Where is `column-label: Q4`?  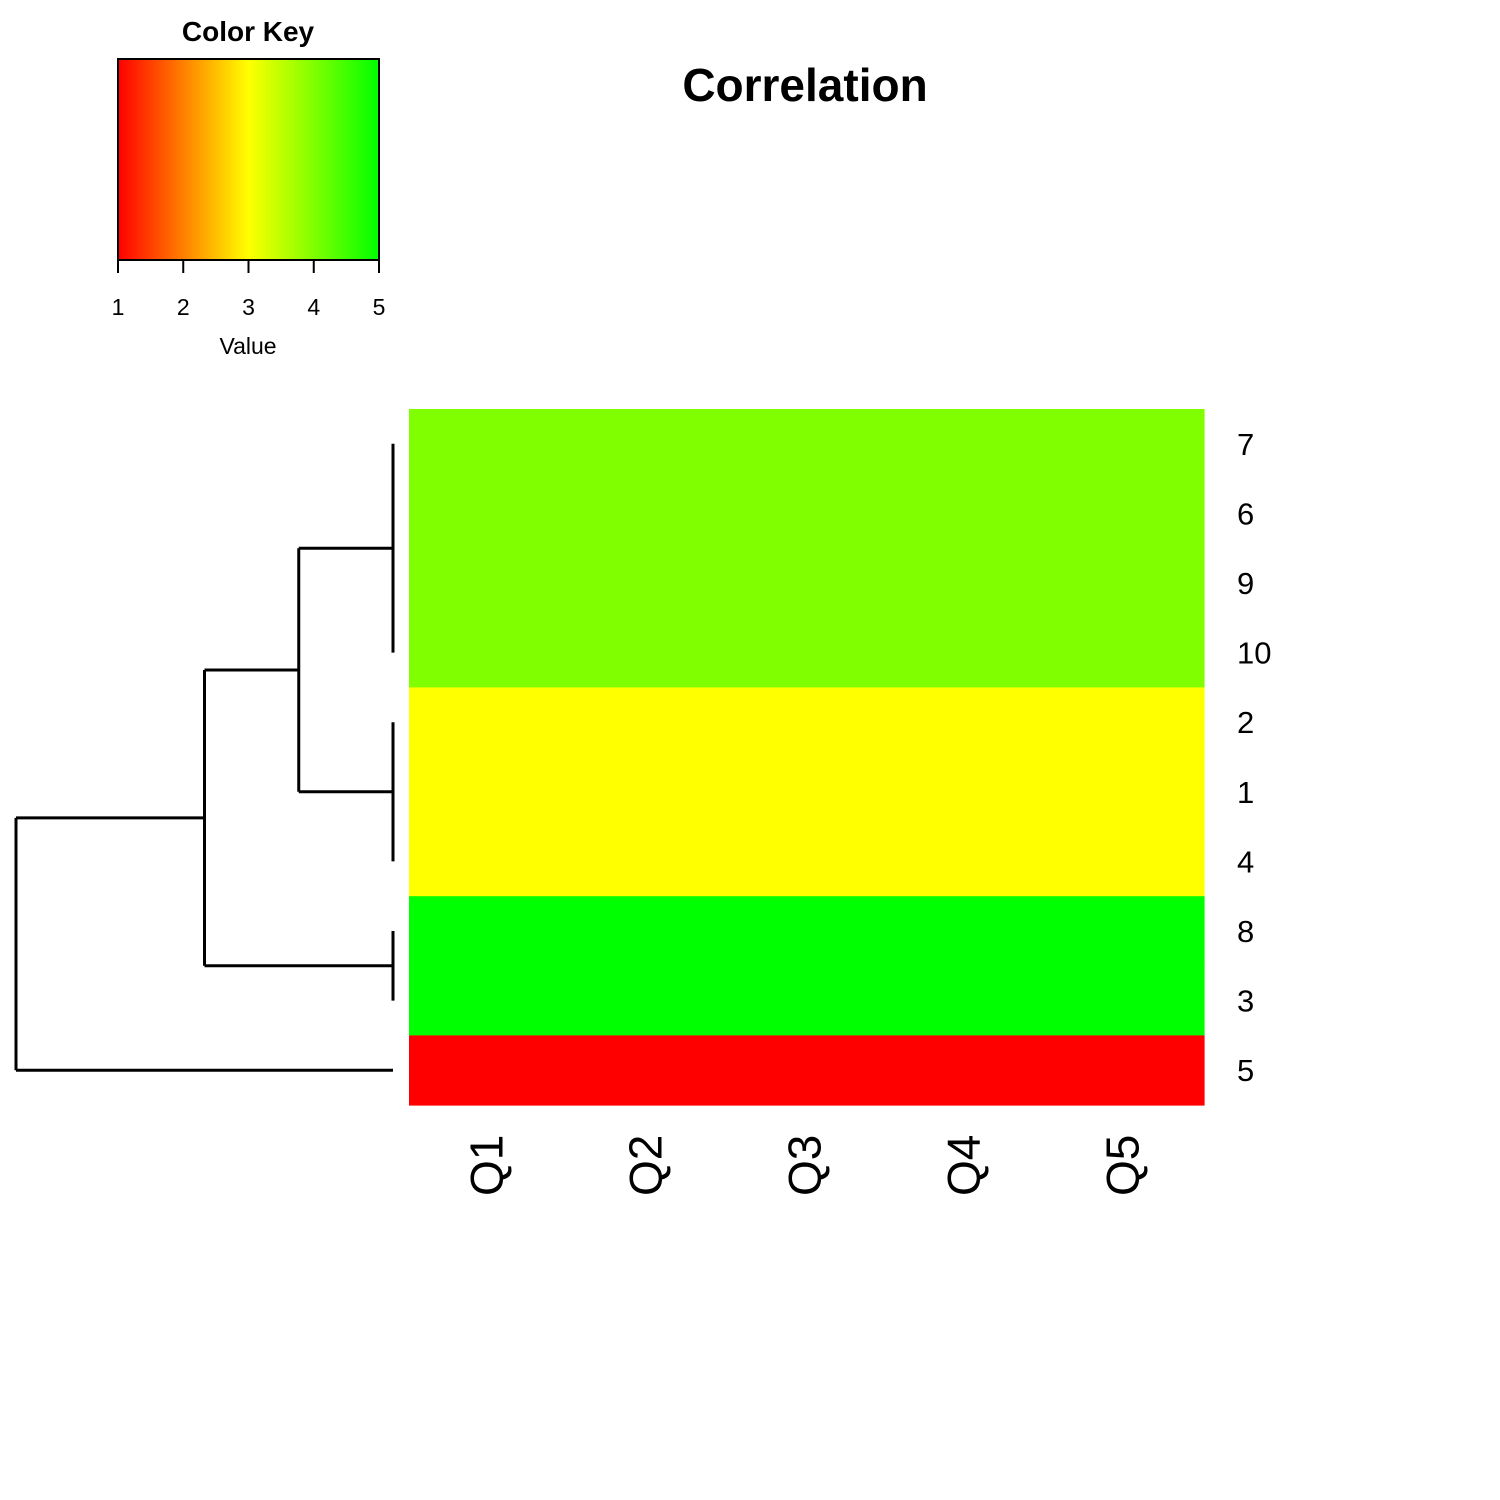
column-label: Q4 is located at coordinates (964, 1165).